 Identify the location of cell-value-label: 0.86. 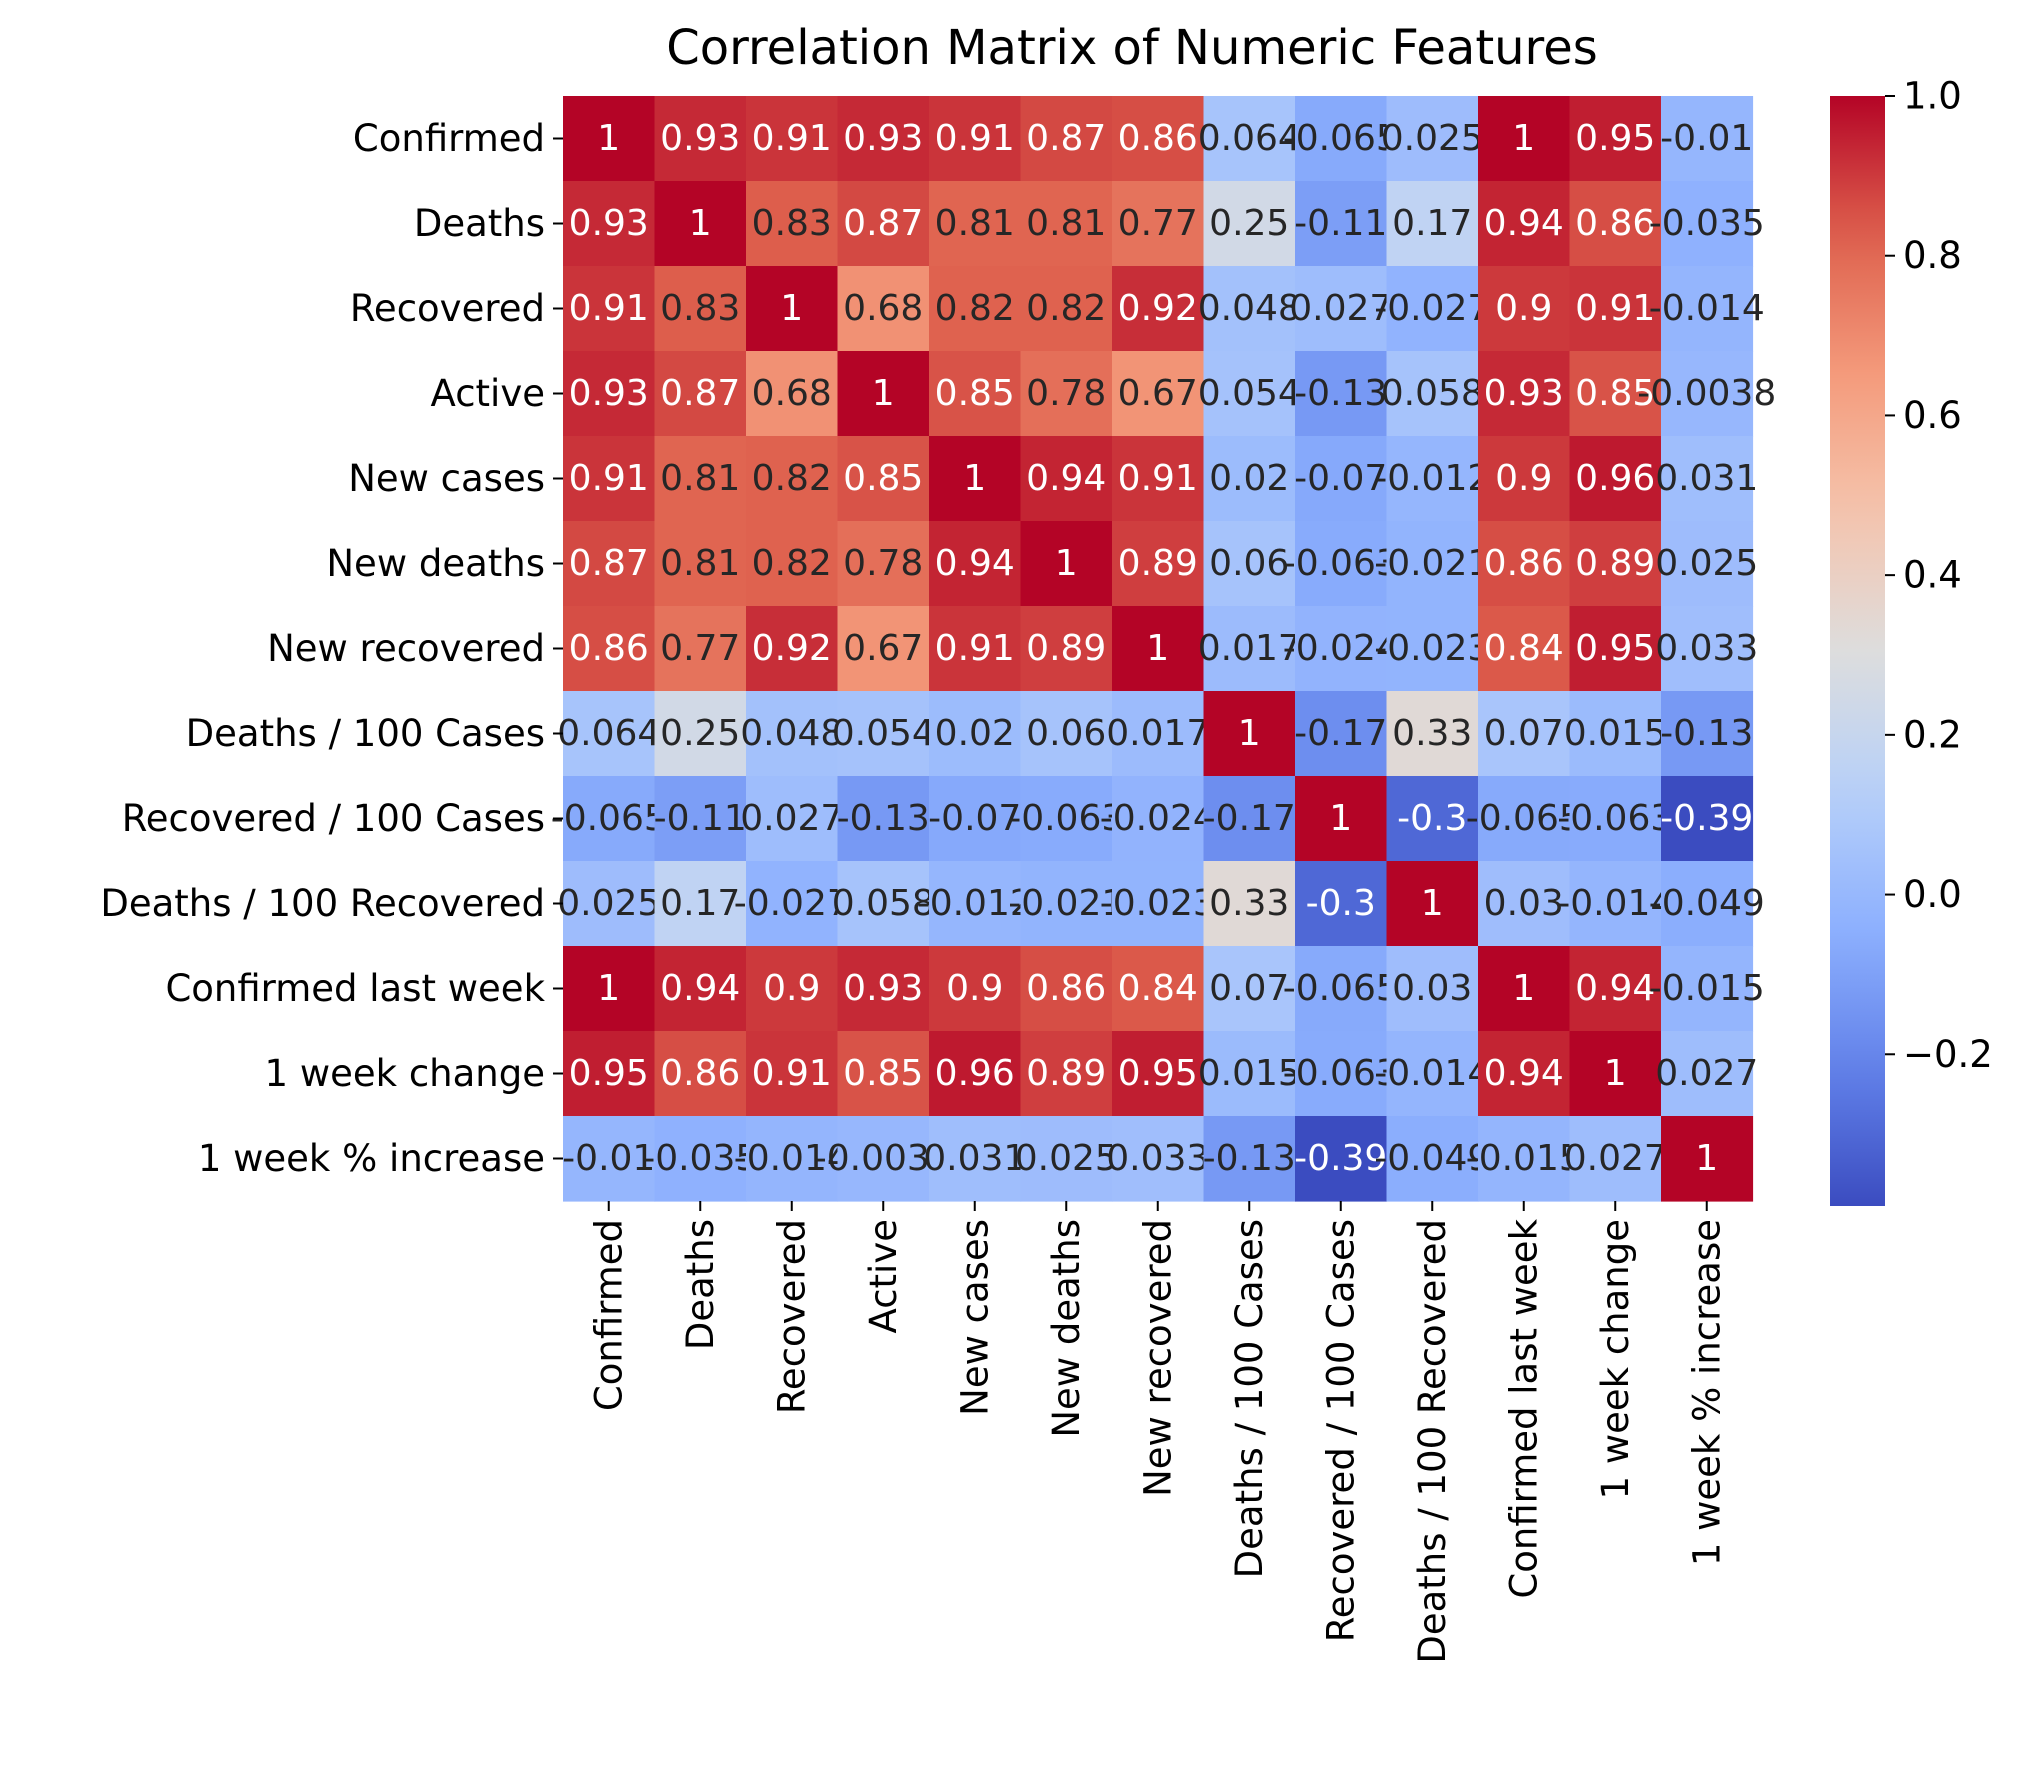
(700, 1073).